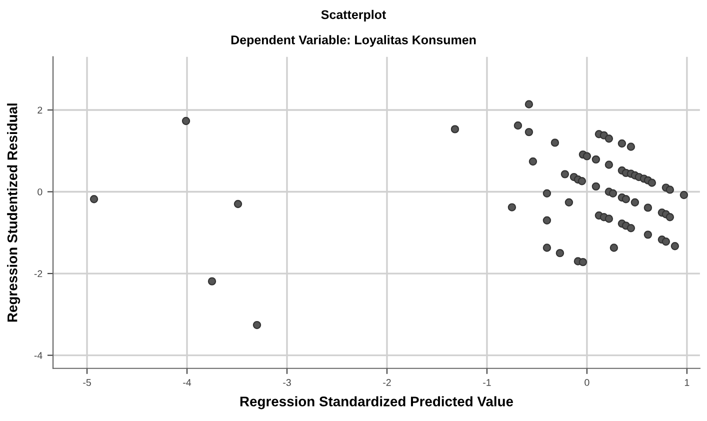 Image resolution: width=707 pixels, height=421 pixels. I want to click on x-tick-label: -2, so click(387, 382).